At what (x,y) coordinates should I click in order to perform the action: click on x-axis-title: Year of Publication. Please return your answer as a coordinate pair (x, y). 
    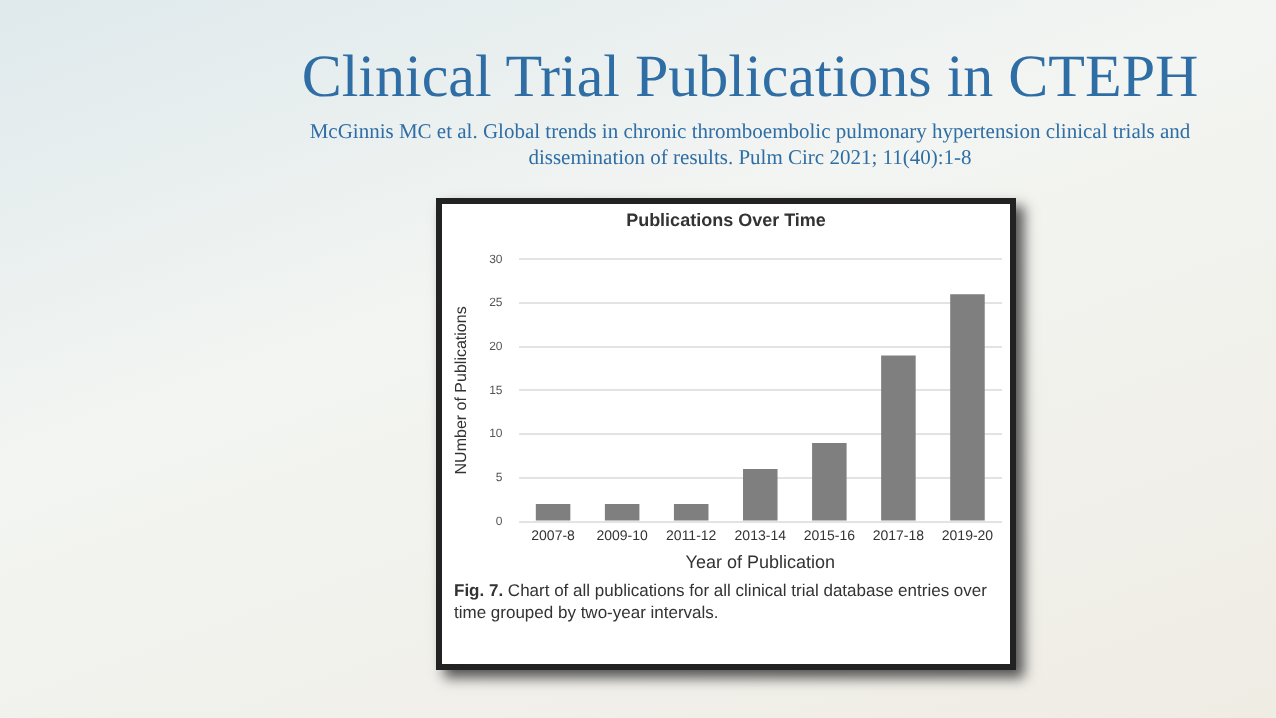
    Looking at the image, I should click on (760, 562).